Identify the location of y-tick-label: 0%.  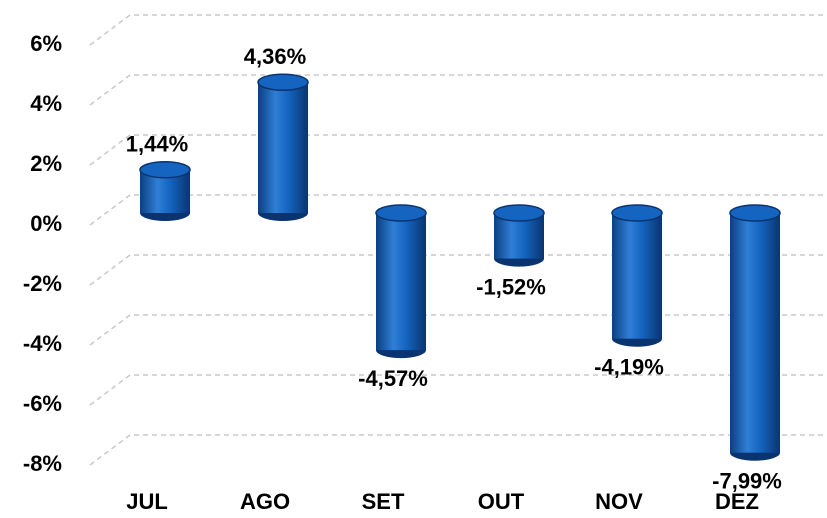
(46, 223).